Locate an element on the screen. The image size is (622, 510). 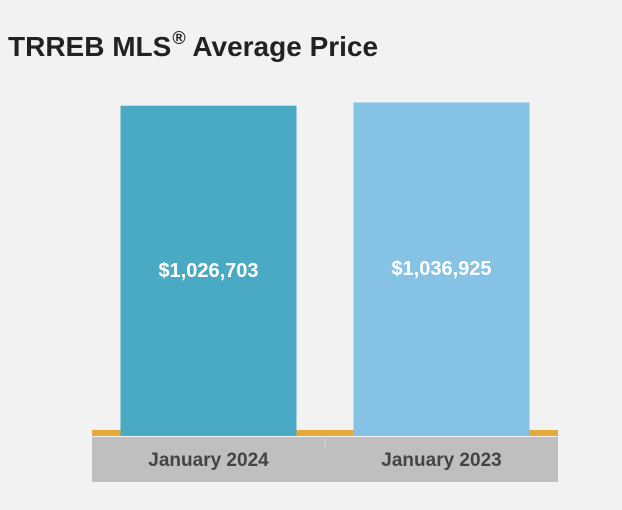
chart-title: TRREB MLS® Average Price is located at coordinates (193, 45).